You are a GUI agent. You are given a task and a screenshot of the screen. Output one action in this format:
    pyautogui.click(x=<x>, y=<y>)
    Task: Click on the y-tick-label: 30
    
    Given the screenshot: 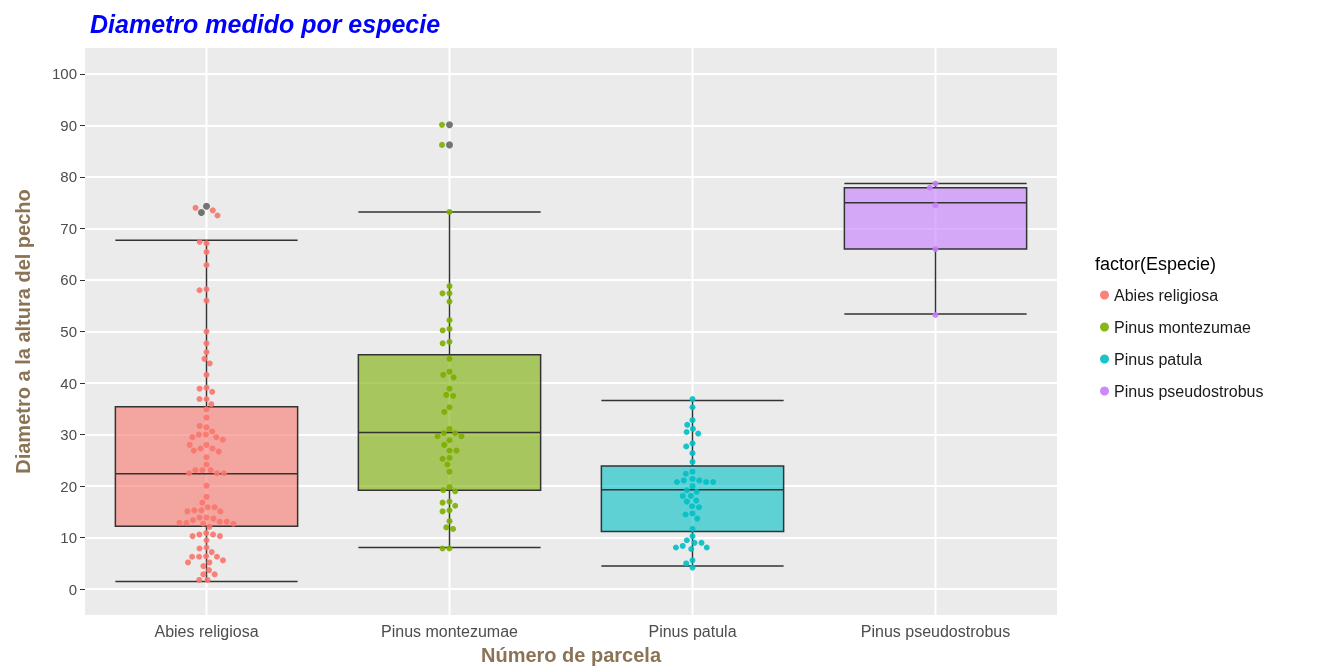 What is the action you would take?
    pyautogui.click(x=68, y=435)
    